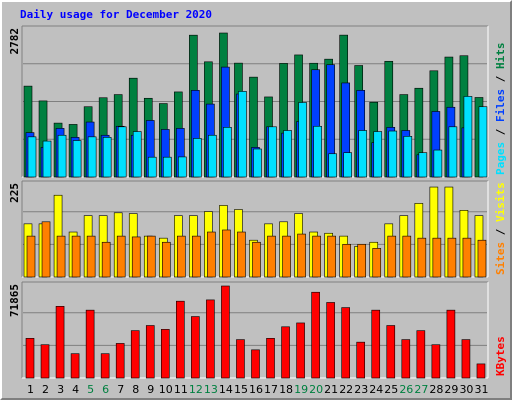  Describe the element at coordinates (346, 389) in the screenshot. I see `x-tick-label-day-22: 22` at that location.